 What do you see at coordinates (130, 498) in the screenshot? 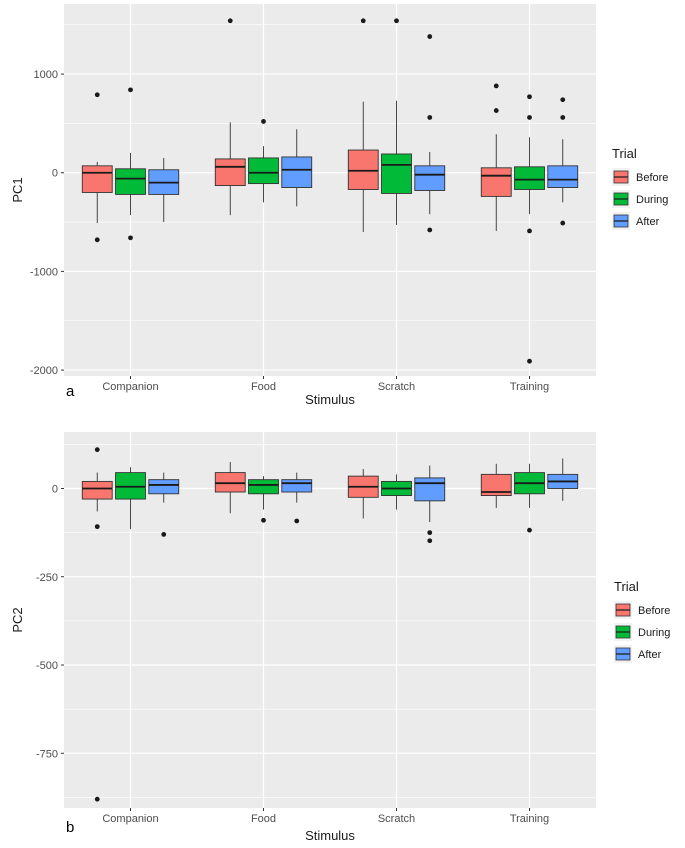
I see `box-during-companion` at bounding box center [130, 498].